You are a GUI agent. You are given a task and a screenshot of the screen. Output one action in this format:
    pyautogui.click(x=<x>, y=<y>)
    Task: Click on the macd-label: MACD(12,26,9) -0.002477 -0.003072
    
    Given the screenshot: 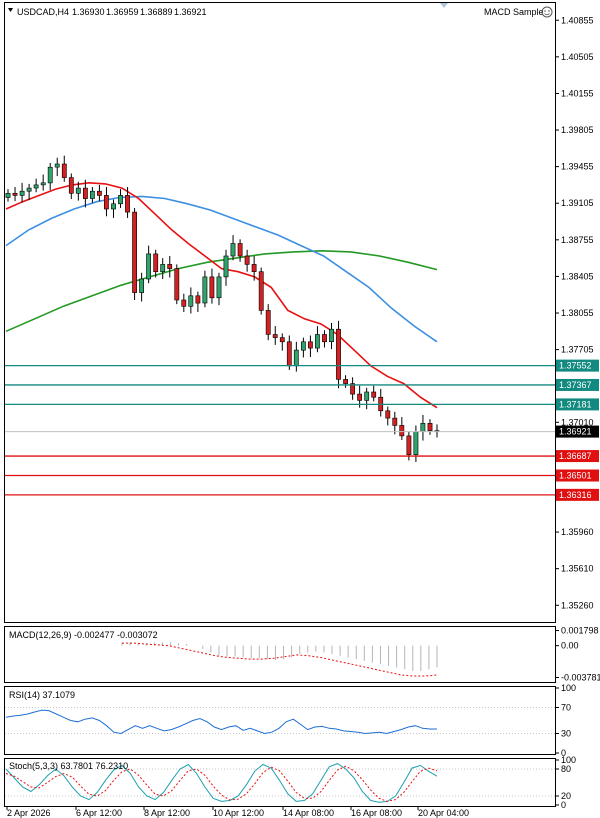 What is the action you would take?
    pyautogui.click(x=83, y=635)
    